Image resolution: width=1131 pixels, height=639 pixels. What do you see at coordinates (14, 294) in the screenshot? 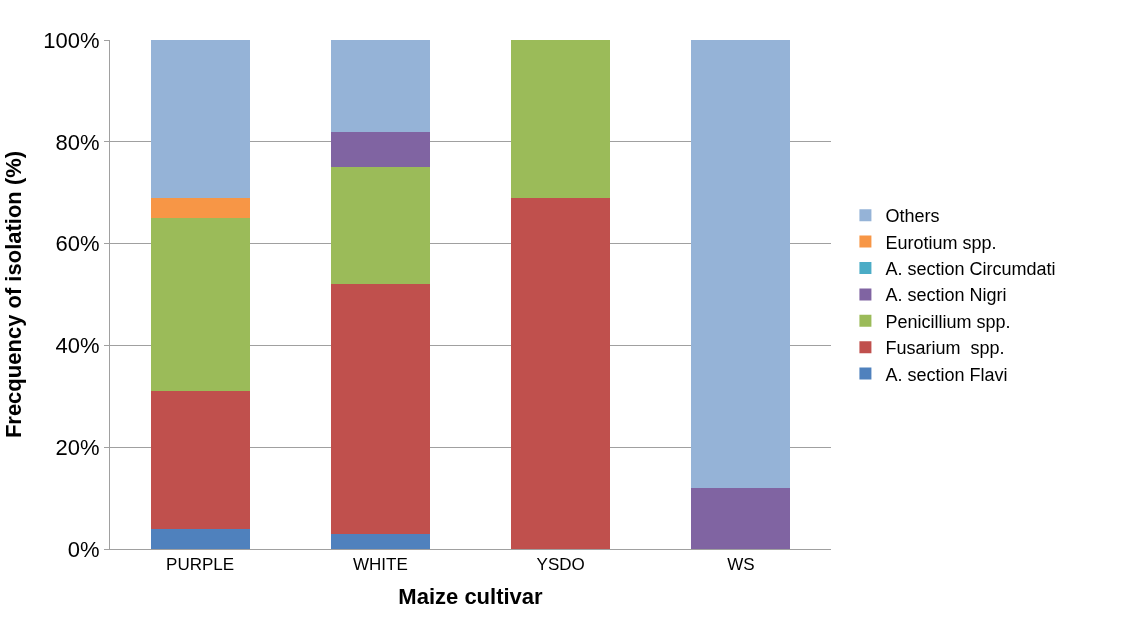
I see `y-axis-title: Frecquency of isolation (%)` at bounding box center [14, 294].